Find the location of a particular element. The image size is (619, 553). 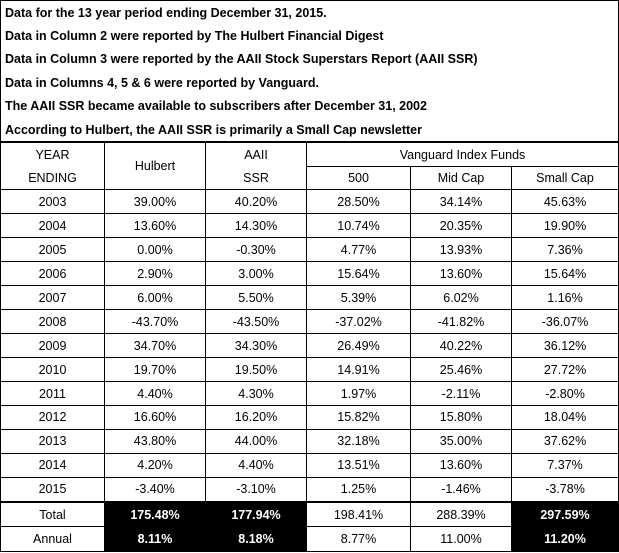

table-row: 2013 43.80% 44.00% 32.18% 35.00% 37.62% is located at coordinates (309, 441).